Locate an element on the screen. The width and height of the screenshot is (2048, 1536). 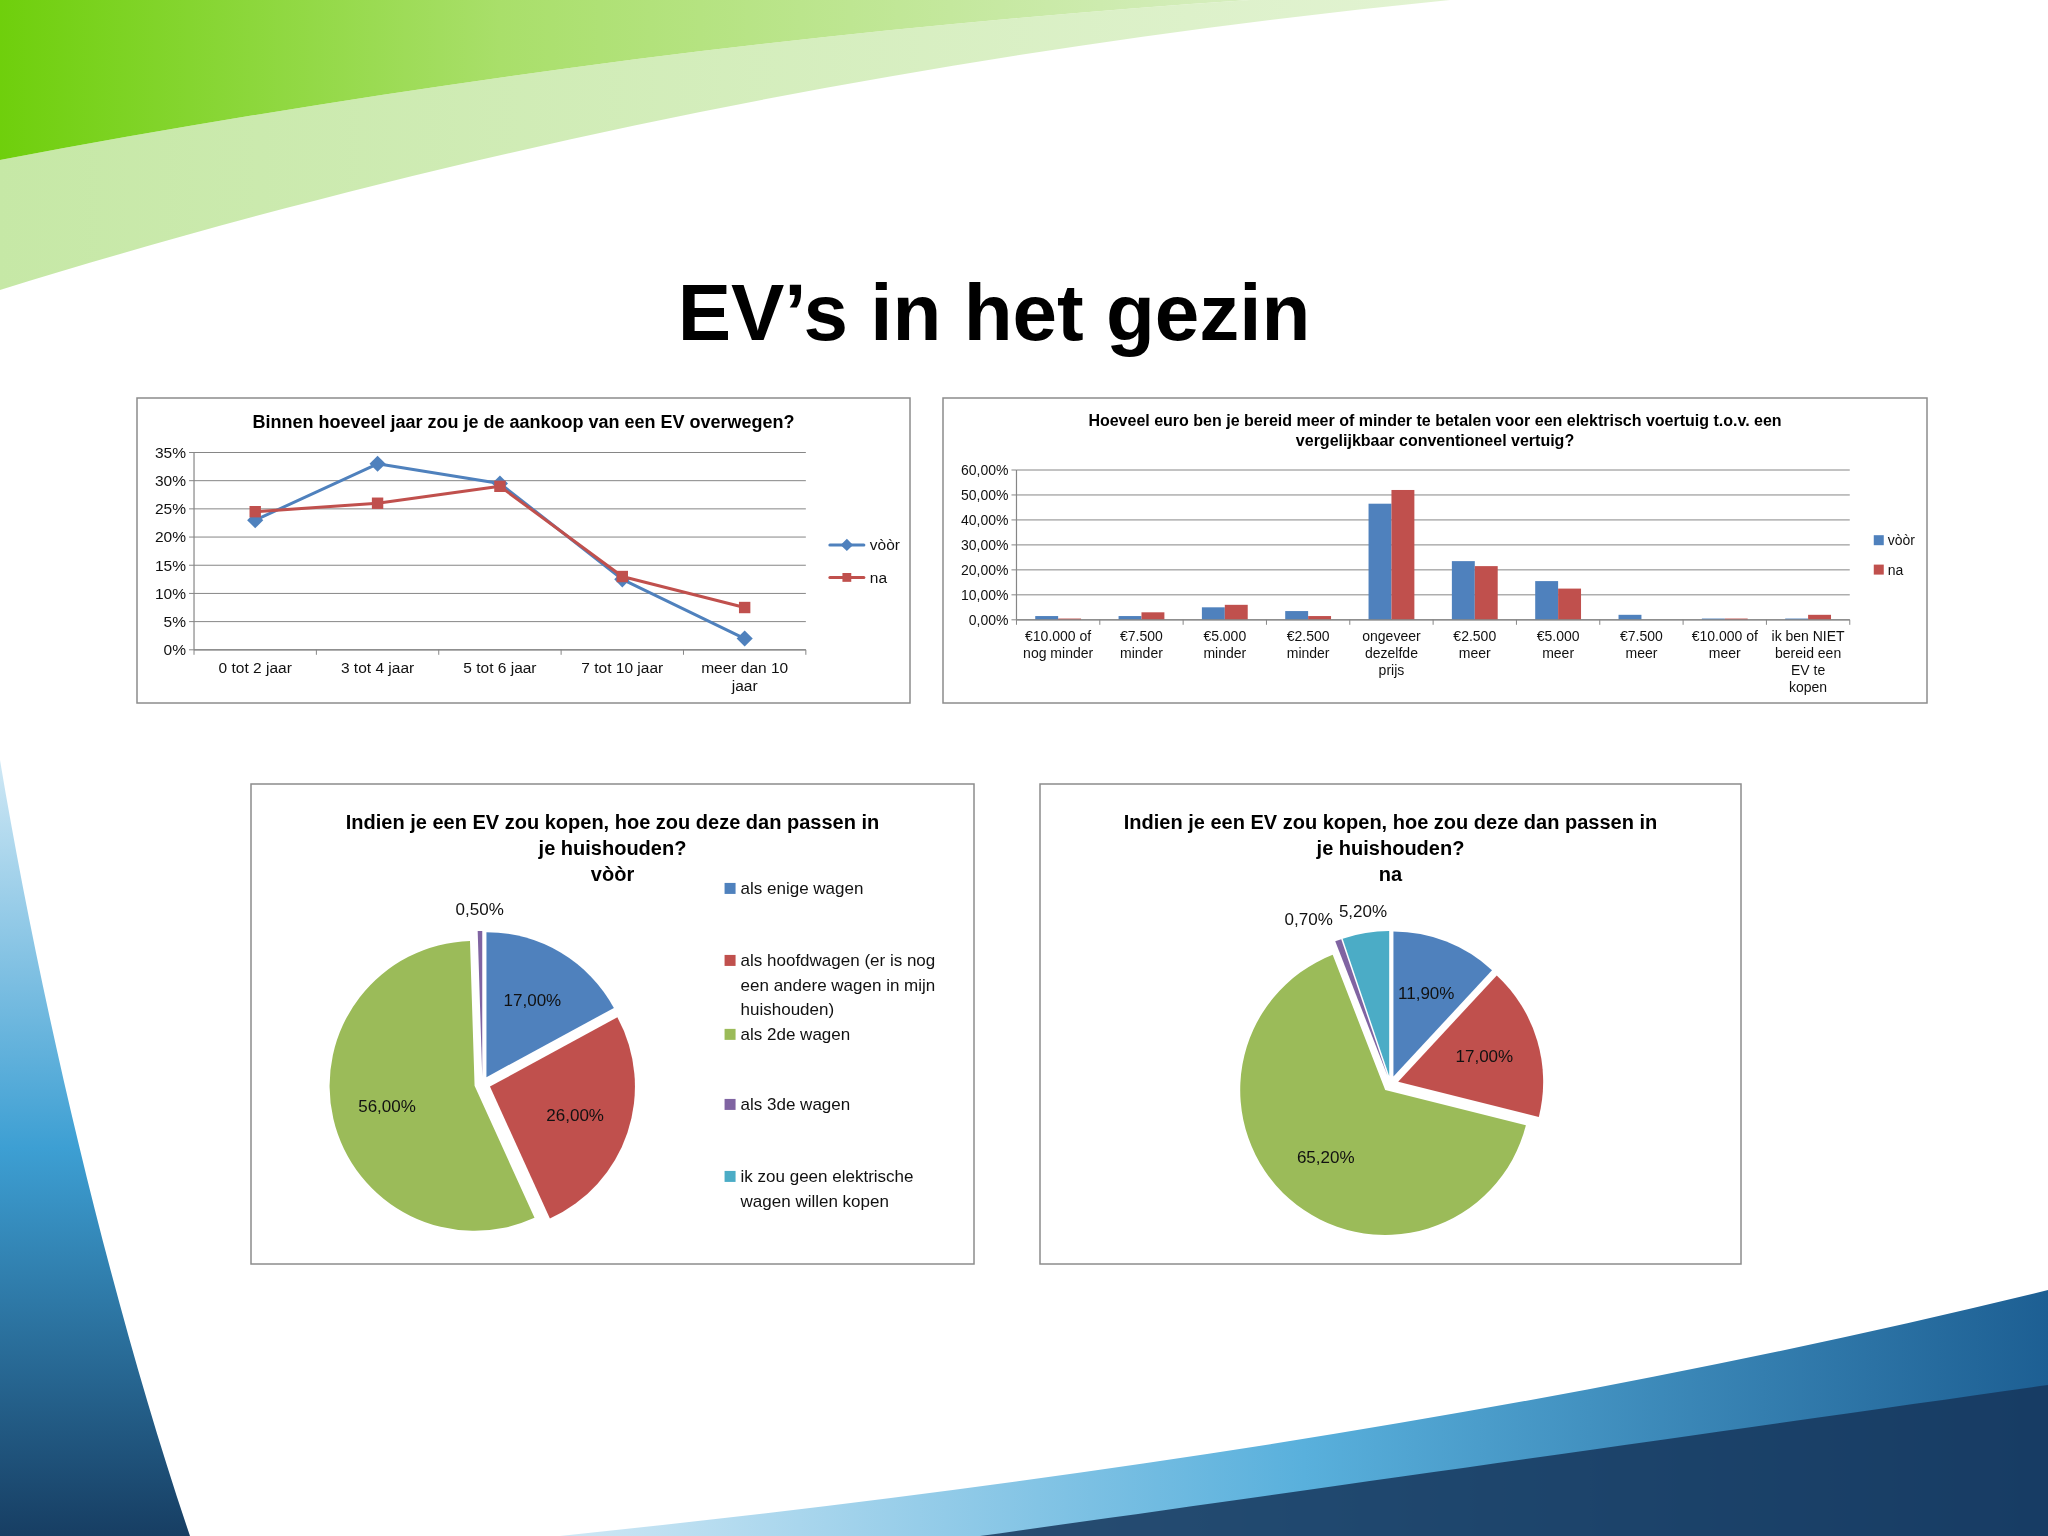
data-label: 56,00% is located at coordinates (387, 1107).